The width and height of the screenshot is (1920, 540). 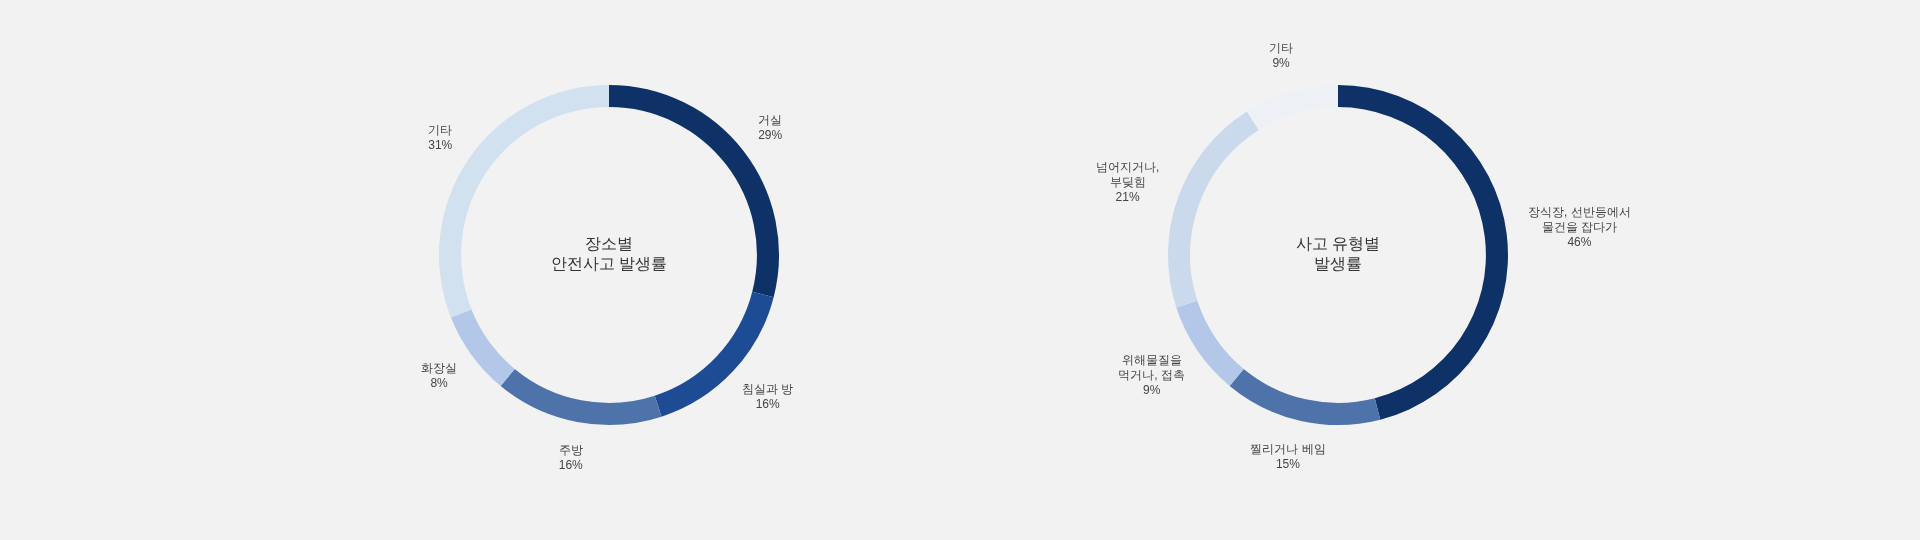 I want to click on data-label: 15%, so click(x=1288, y=463).